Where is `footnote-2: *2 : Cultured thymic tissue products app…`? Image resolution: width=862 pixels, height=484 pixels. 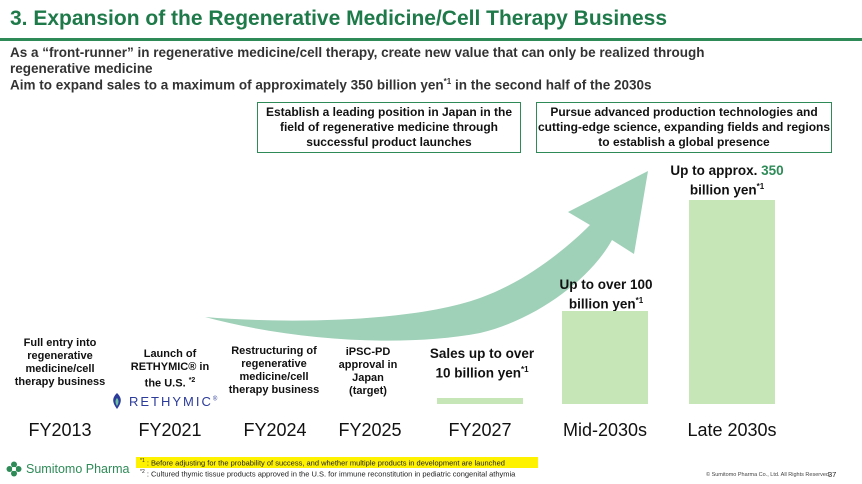 footnote-2: *2 : Cultured thymic tissue products app… is located at coordinates (328, 474).